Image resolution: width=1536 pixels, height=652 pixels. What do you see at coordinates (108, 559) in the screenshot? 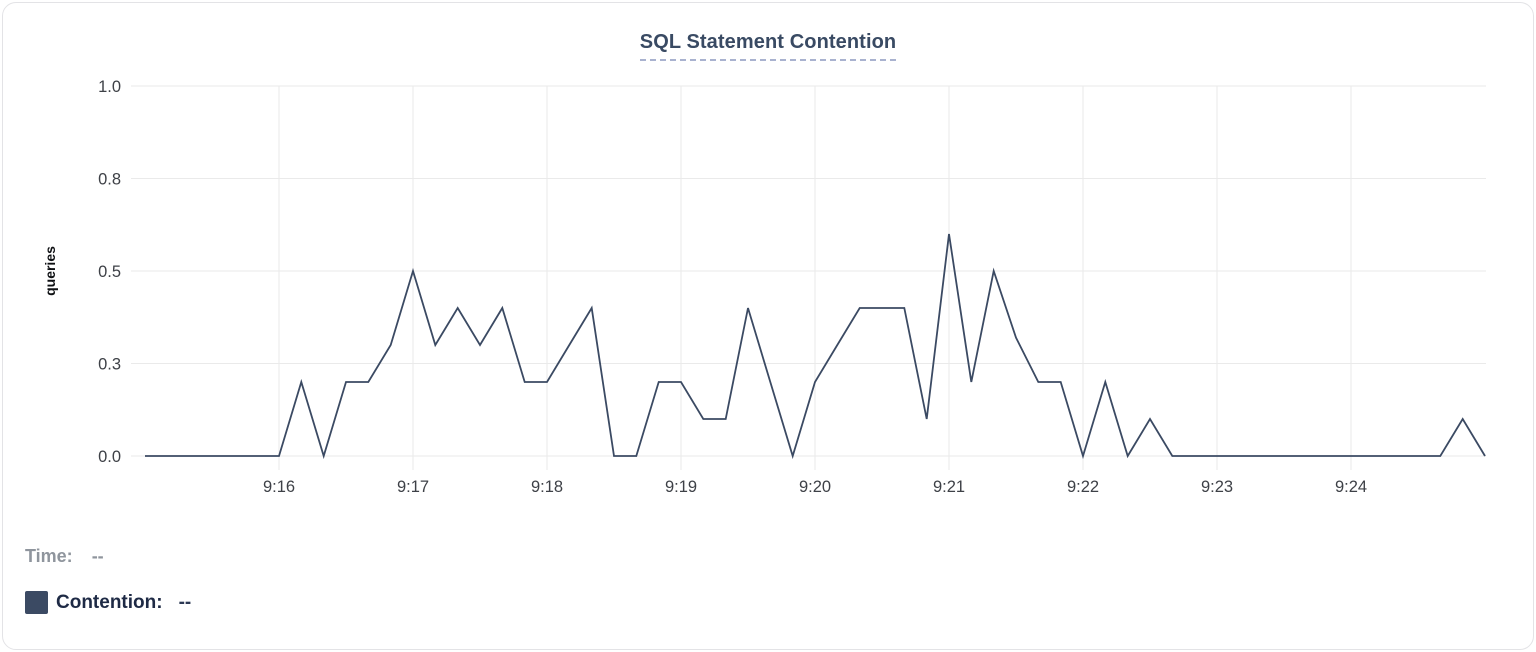
I see `tooltip-time-row: Time: --` at bounding box center [108, 559].